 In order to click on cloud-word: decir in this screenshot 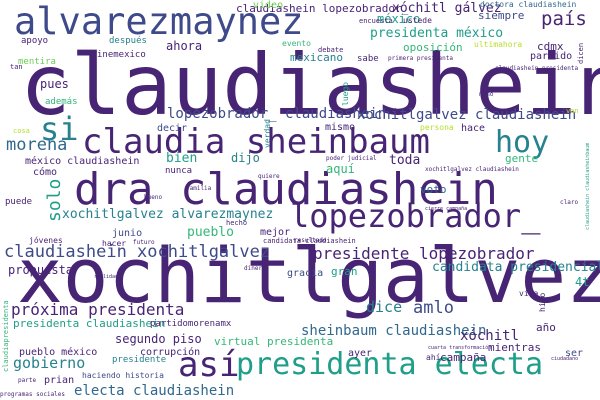, I will do `click(172, 128)`.